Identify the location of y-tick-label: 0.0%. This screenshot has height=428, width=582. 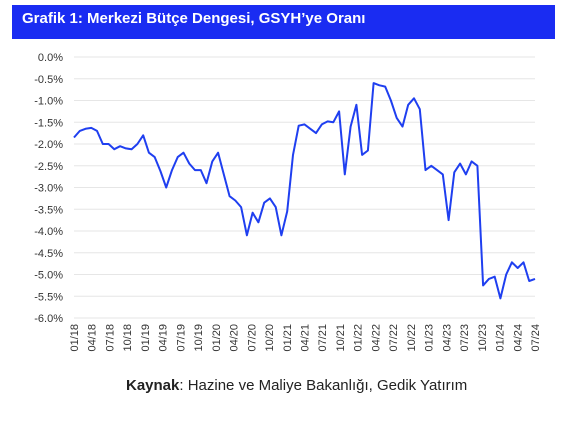
(50, 58).